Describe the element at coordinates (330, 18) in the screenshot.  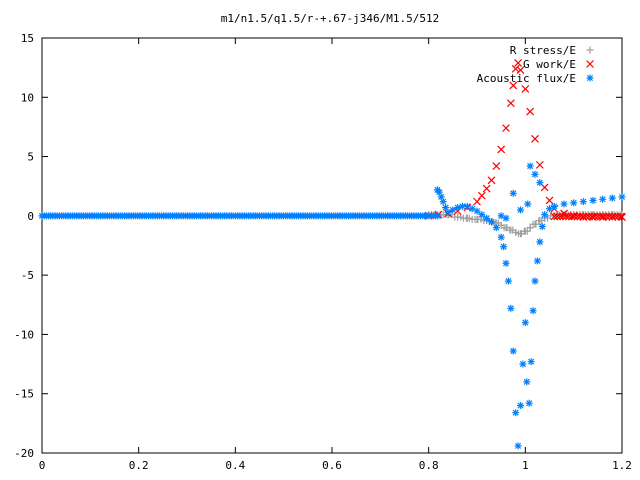
I see `chart-title: m1/n1.5/q1.5/r-+.67-j346/M1.5/512` at that location.